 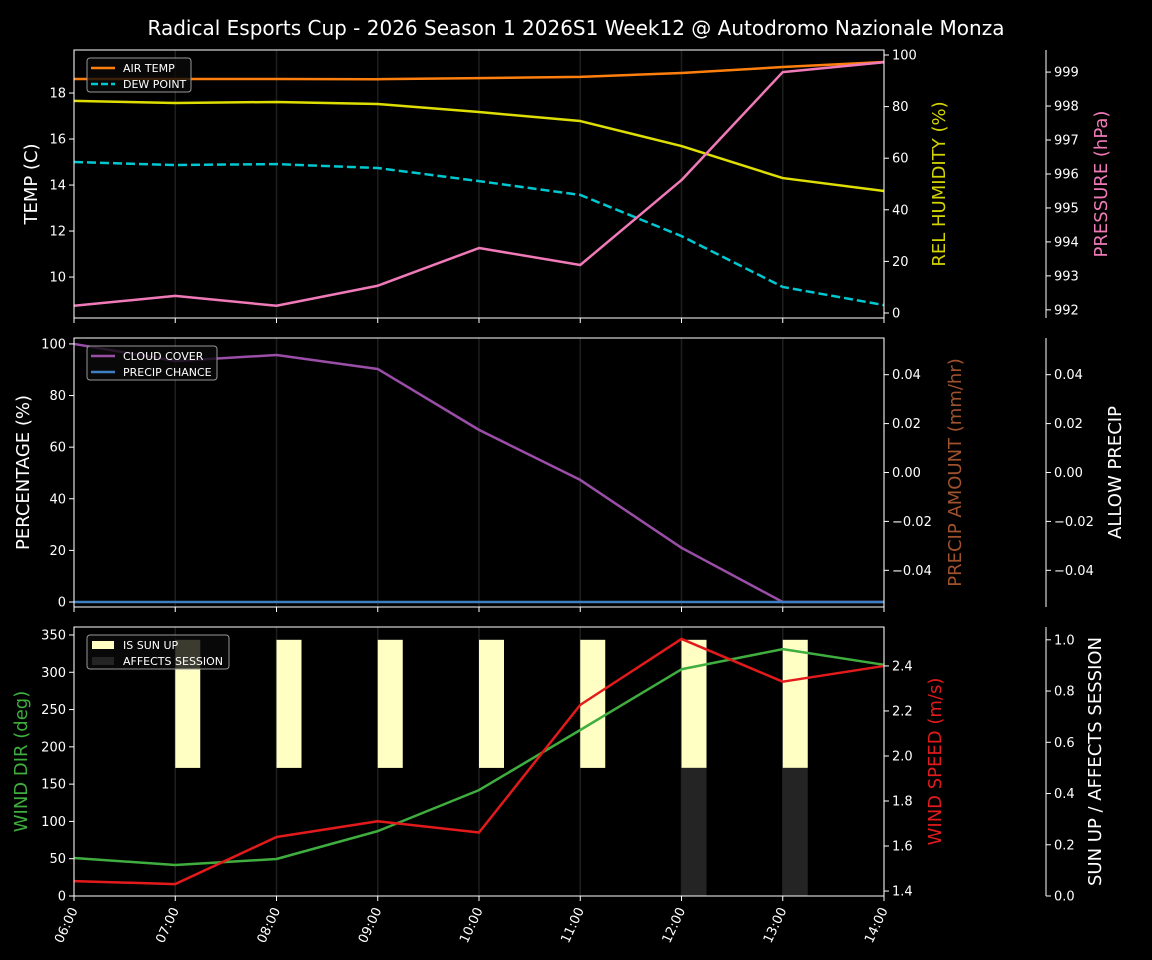 What do you see at coordinates (572, 925) in the screenshot?
I see `x-tick-label: 11:00` at bounding box center [572, 925].